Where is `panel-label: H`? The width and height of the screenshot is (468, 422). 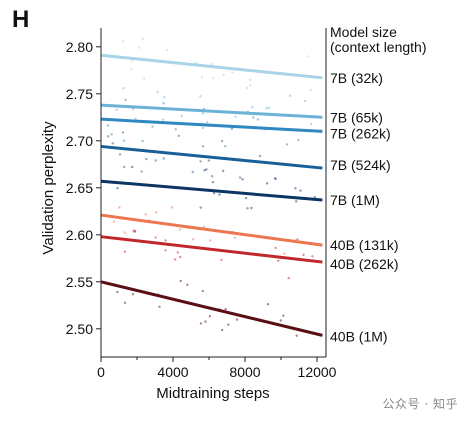
panel-label: H is located at coordinates (21, 19).